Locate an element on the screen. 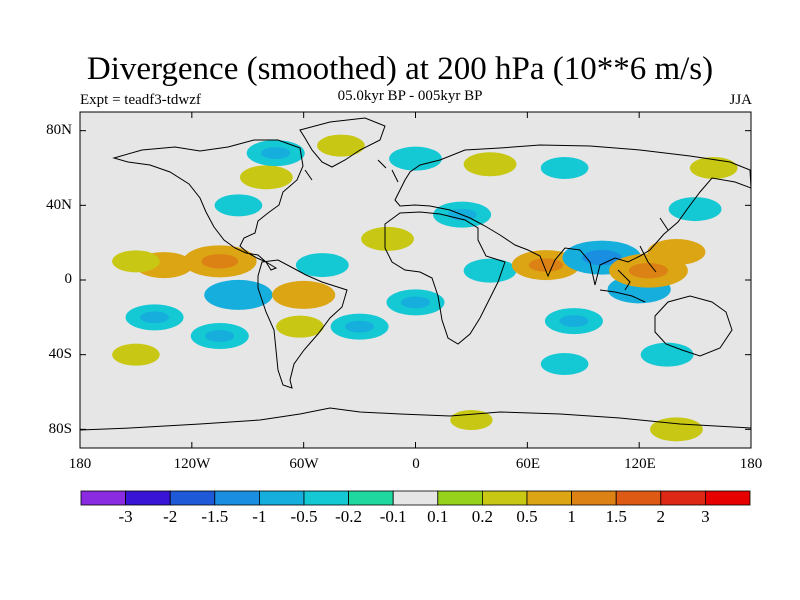  colorbar-label: 0.5 is located at coordinates (527, 516).